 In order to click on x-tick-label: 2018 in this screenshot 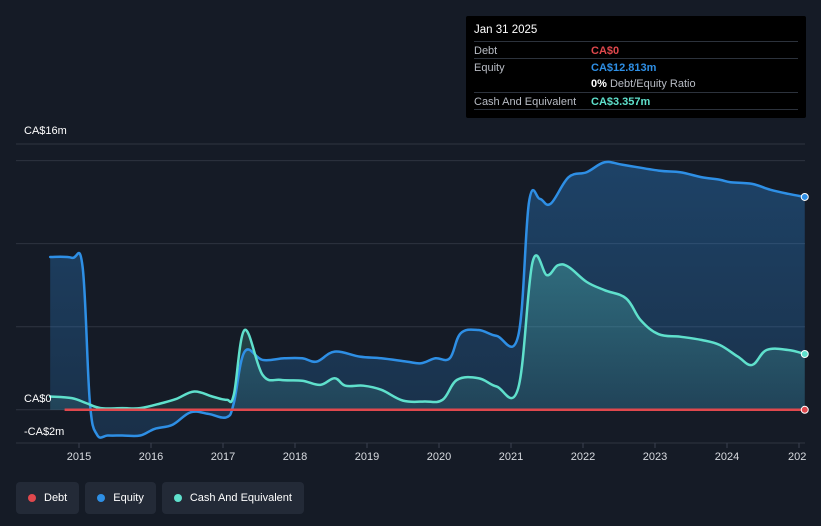, I will do `click(295, 457)`.